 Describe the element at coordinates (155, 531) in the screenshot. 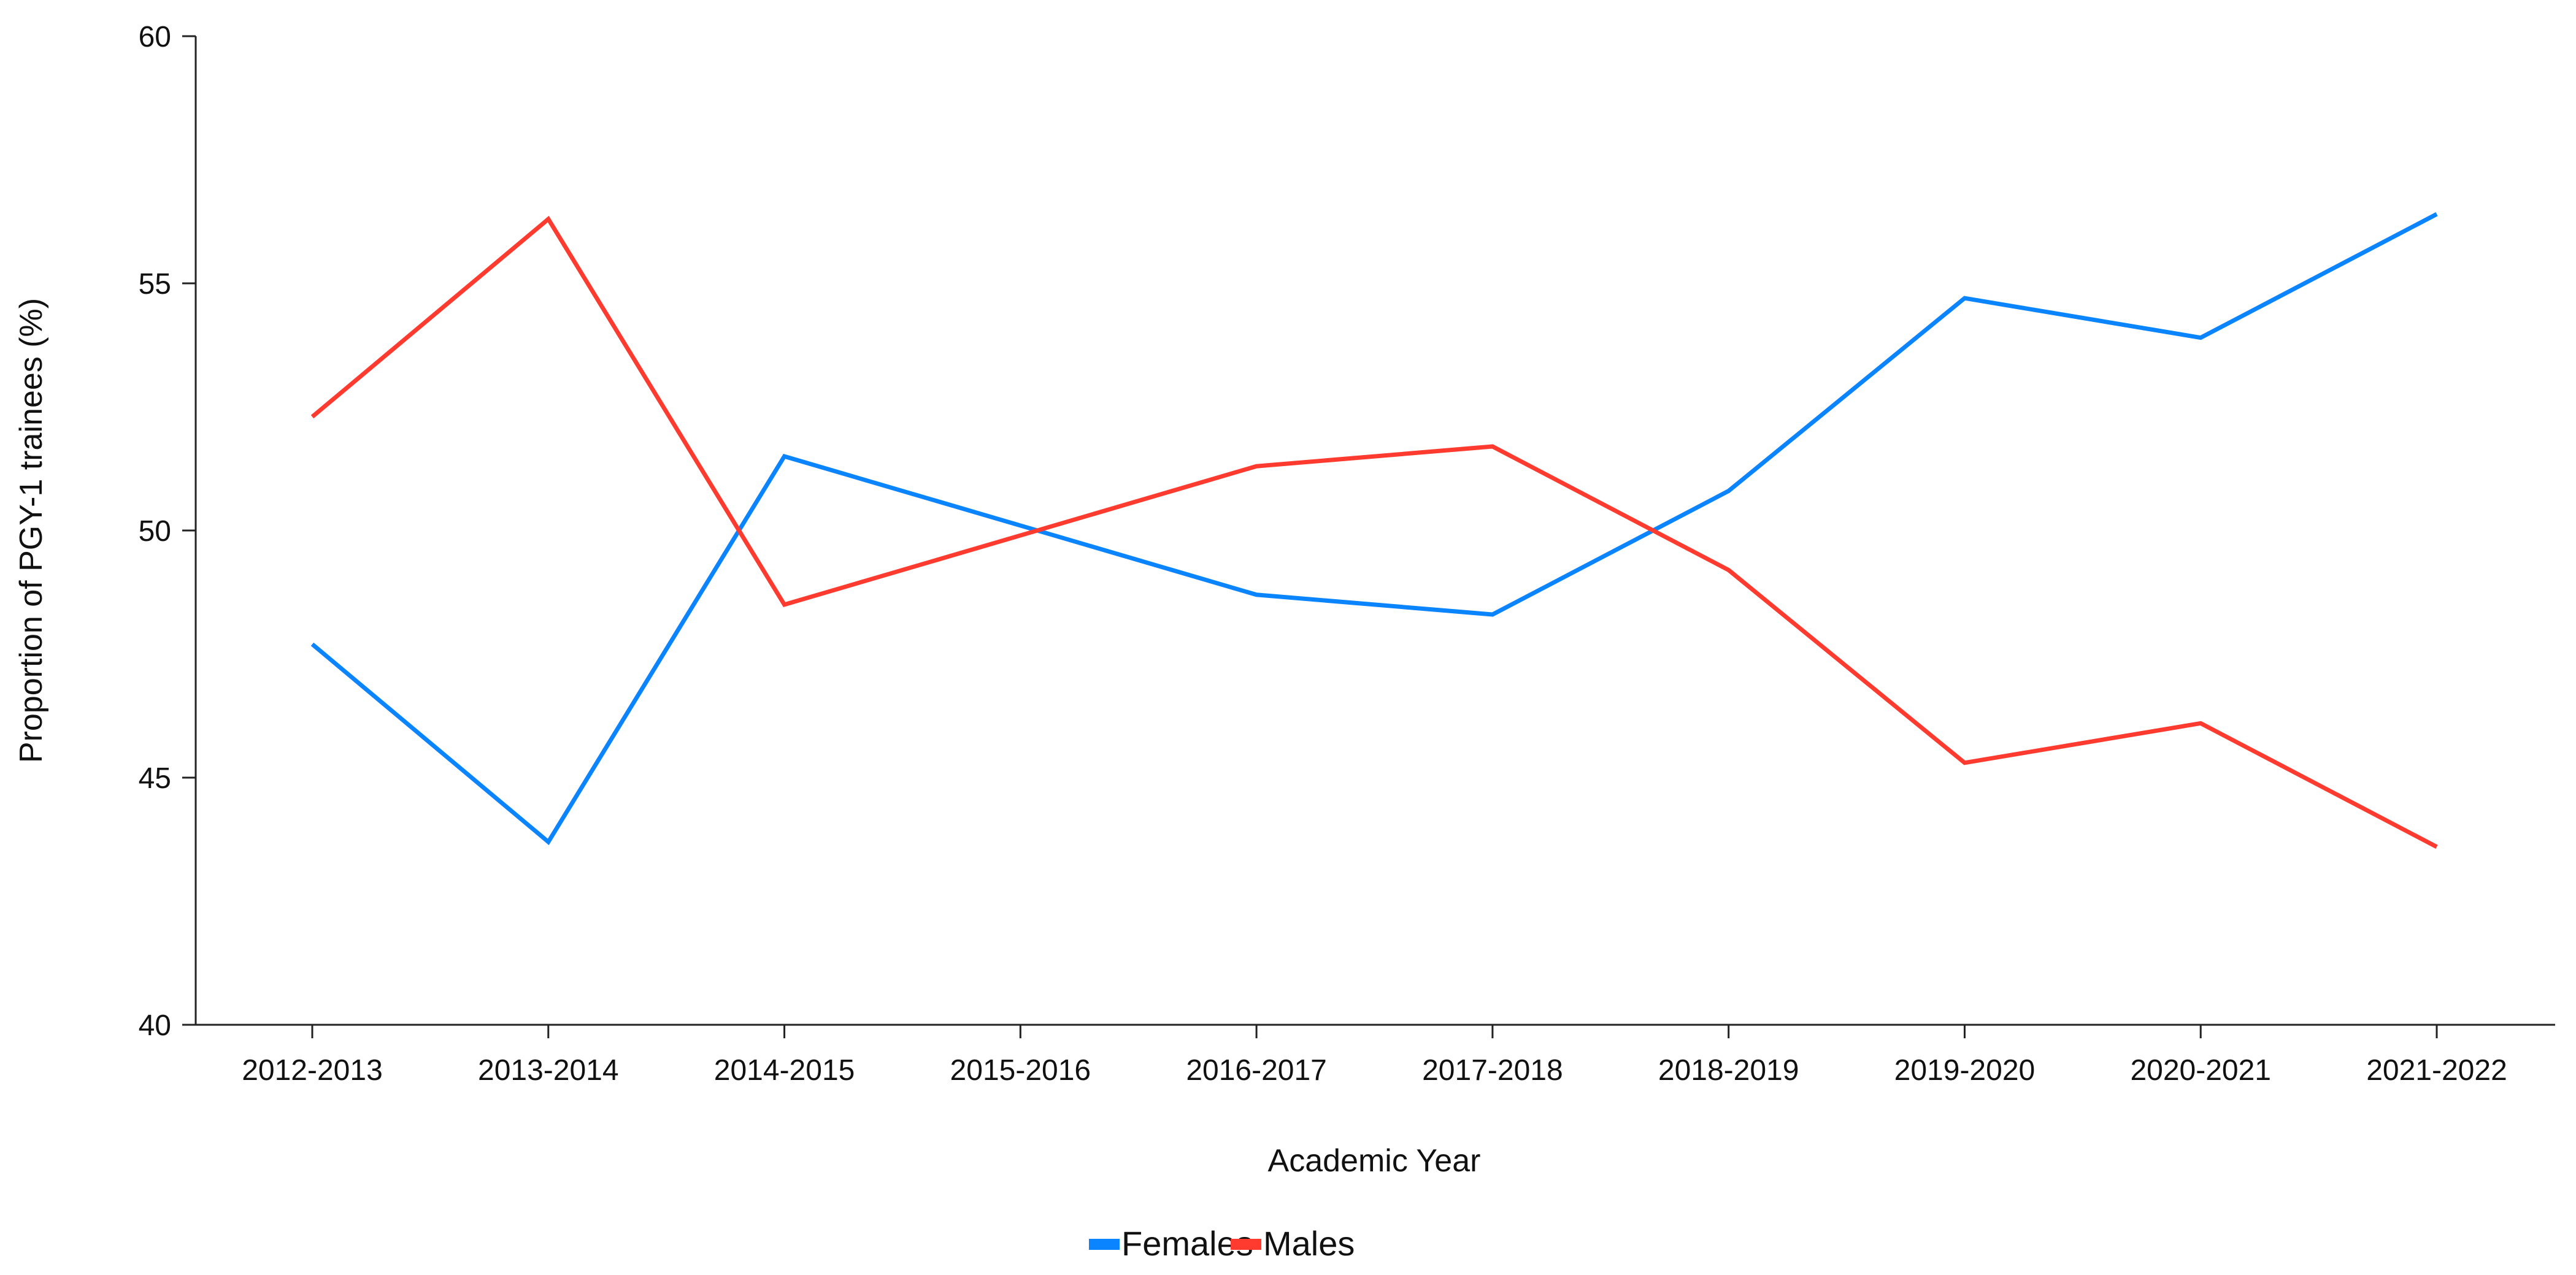

I see `y-tick-label: 50` at that location.